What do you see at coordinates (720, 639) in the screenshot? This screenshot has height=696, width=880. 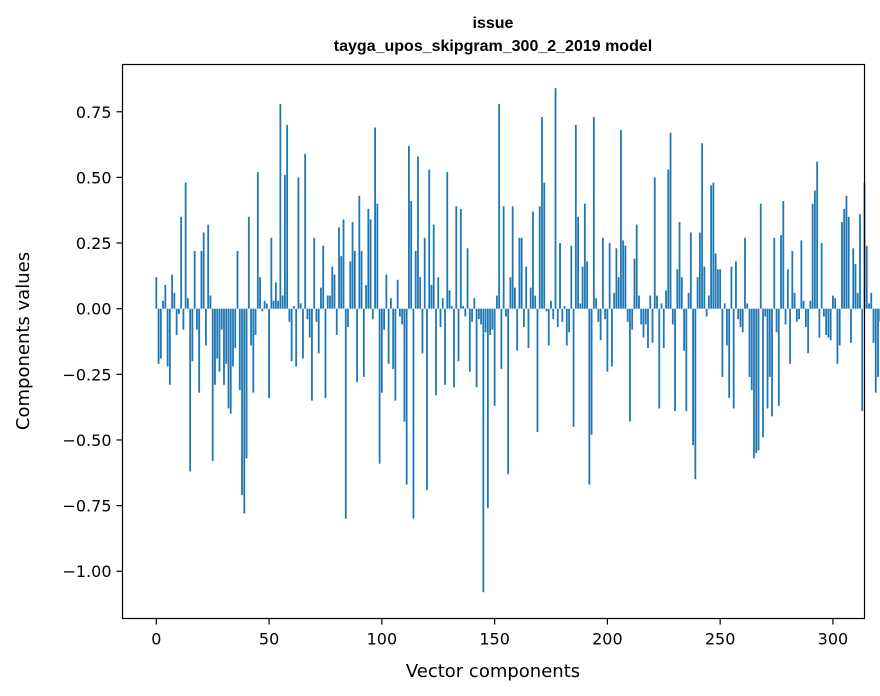 I see `x-tick-label: 250` at bounding box center [720, 639].